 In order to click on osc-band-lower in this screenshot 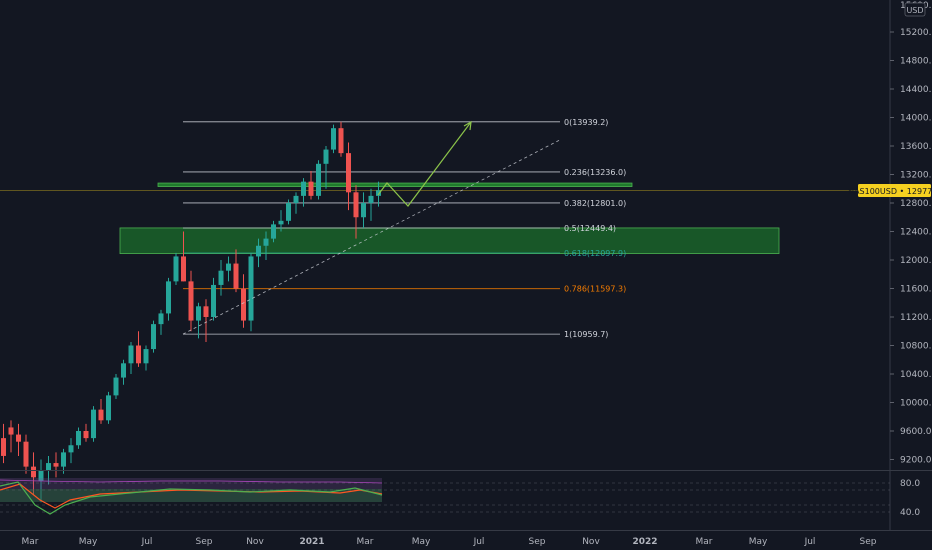, I will do `click(191, 495)`.